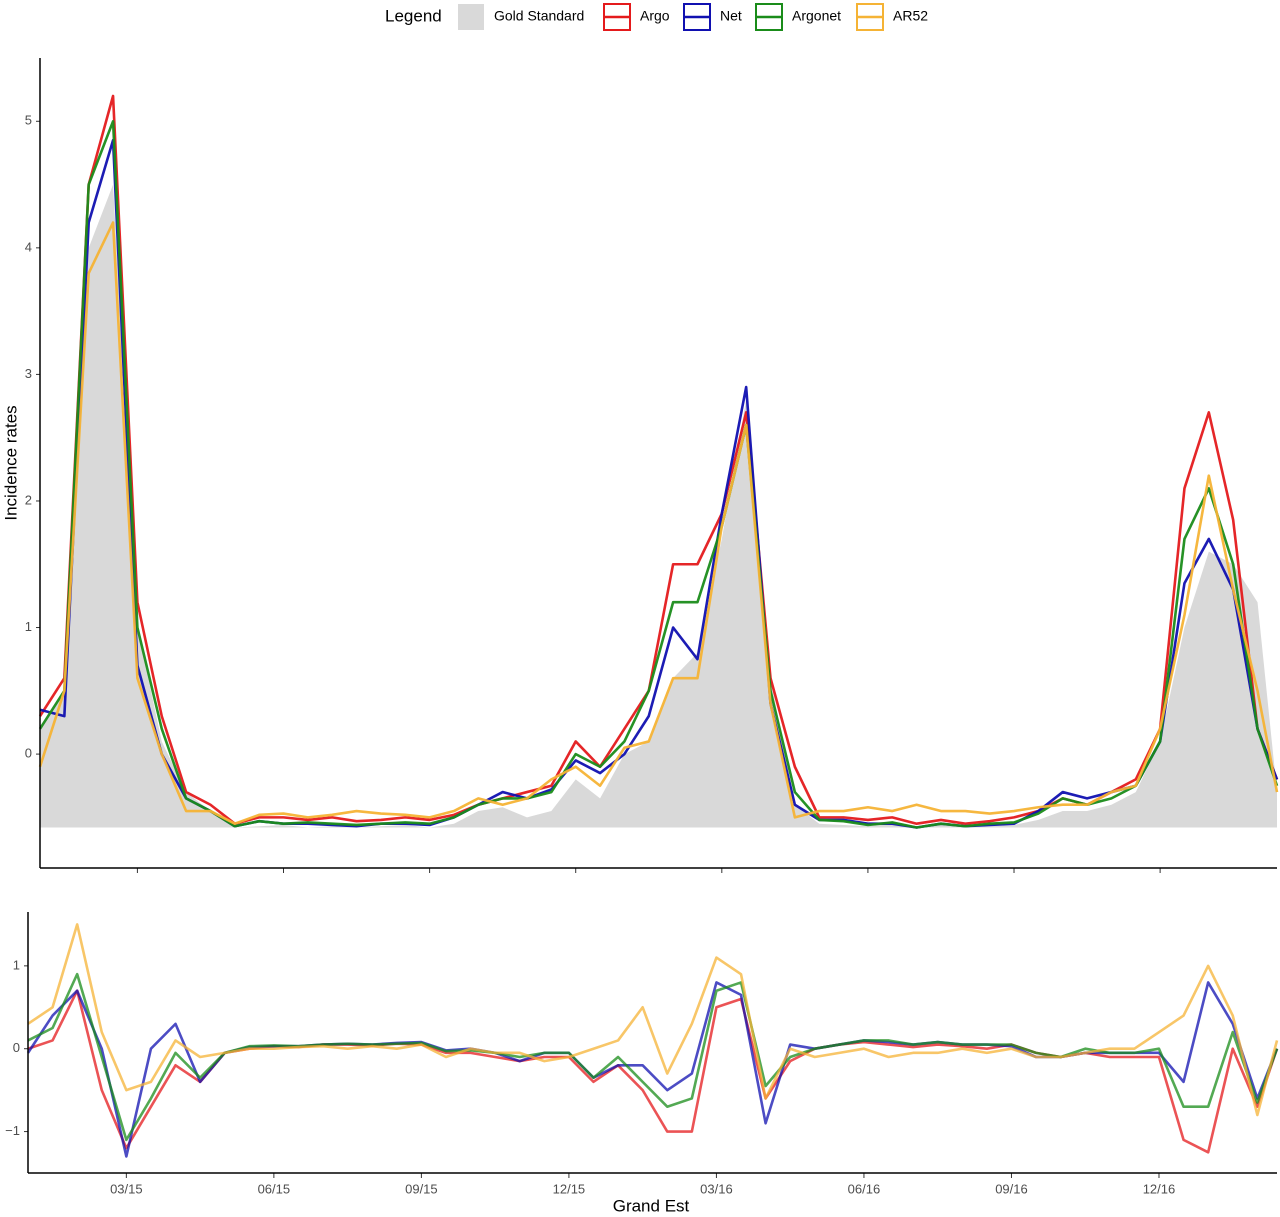 This screenshot has width=1280, height=1217. What do you see at coordinates (12, 1130) in the screenshot?
I see `y-tick-label: −1` at bounding box center [12, 1130].